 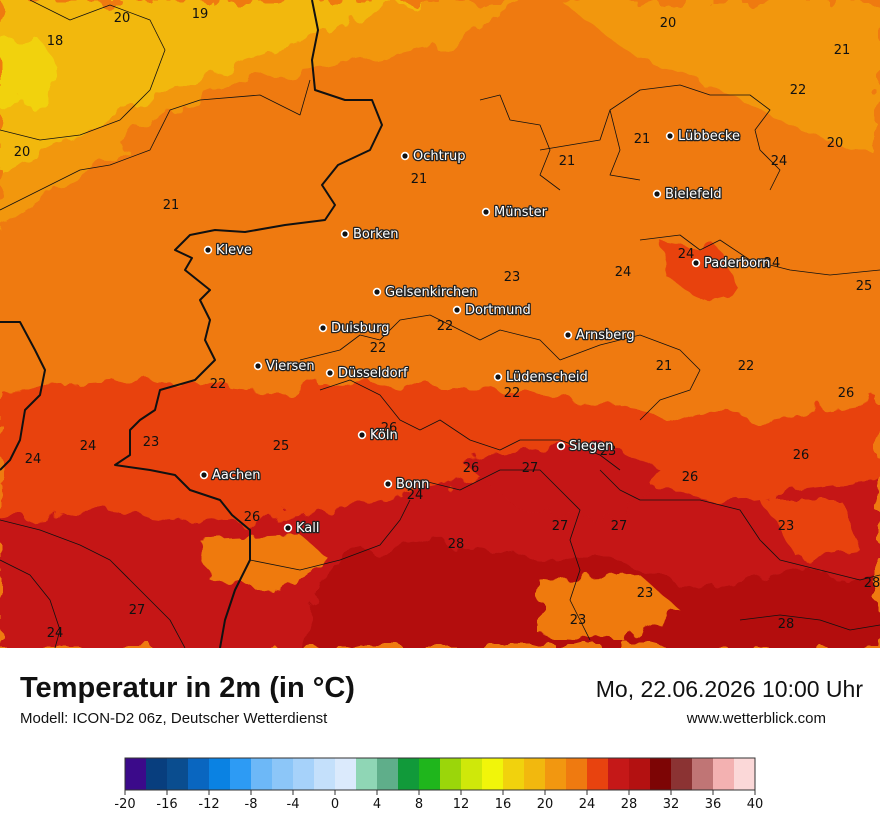 I want to click on city-label: Dortmund, so click(x=498, y=310).